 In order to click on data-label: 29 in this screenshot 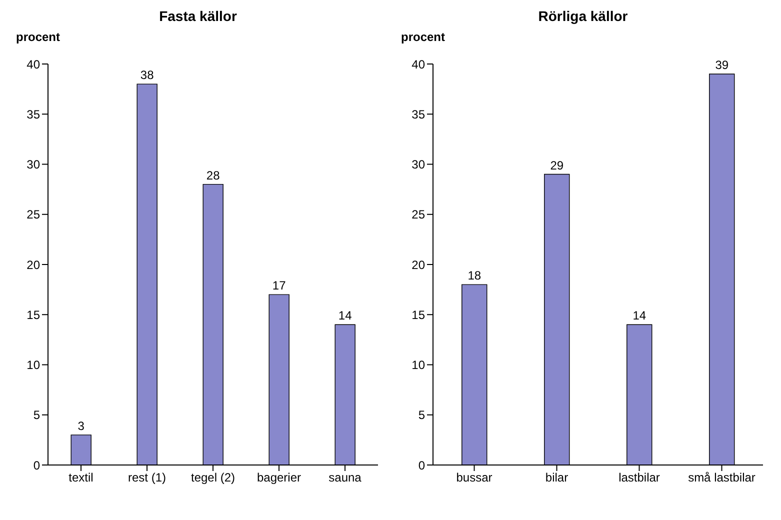, I will do `click(557, 165)`.